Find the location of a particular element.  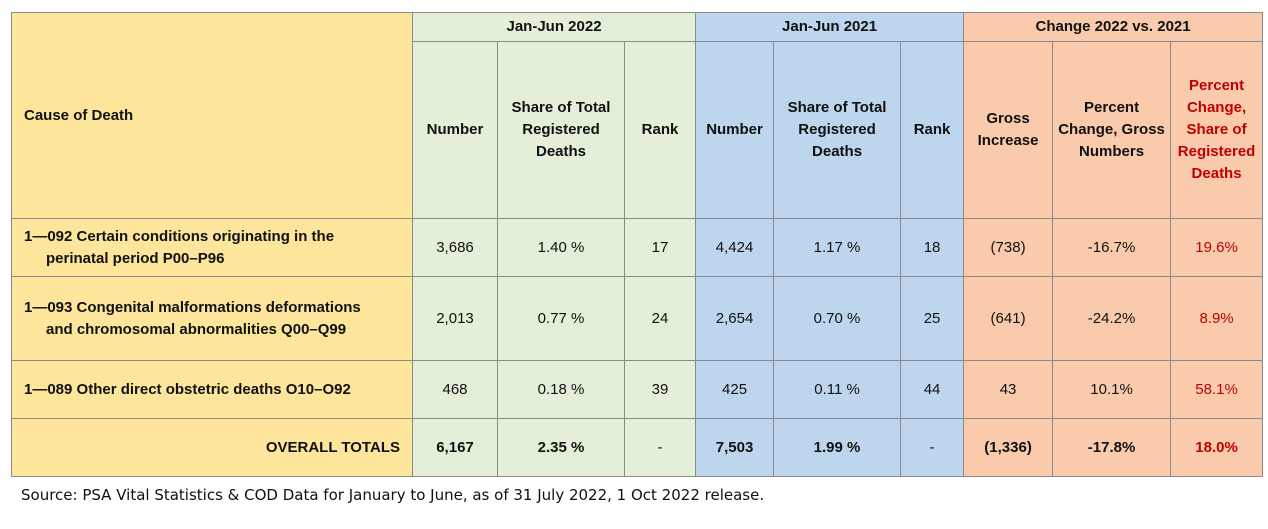

share-2022-cell: 0.18 % is located at coordinates (561, 389).